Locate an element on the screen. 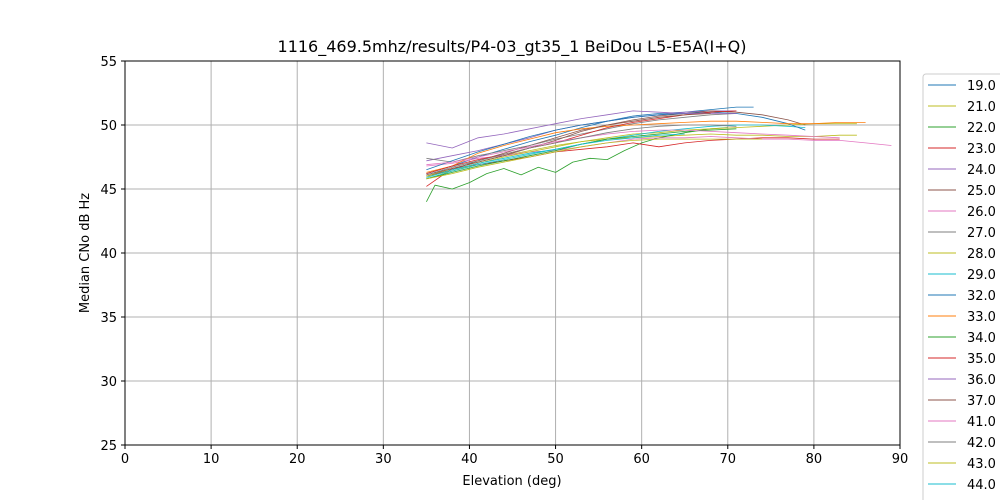 The image size is (1000, 500). series-lines is located at coordinates (659, 154).